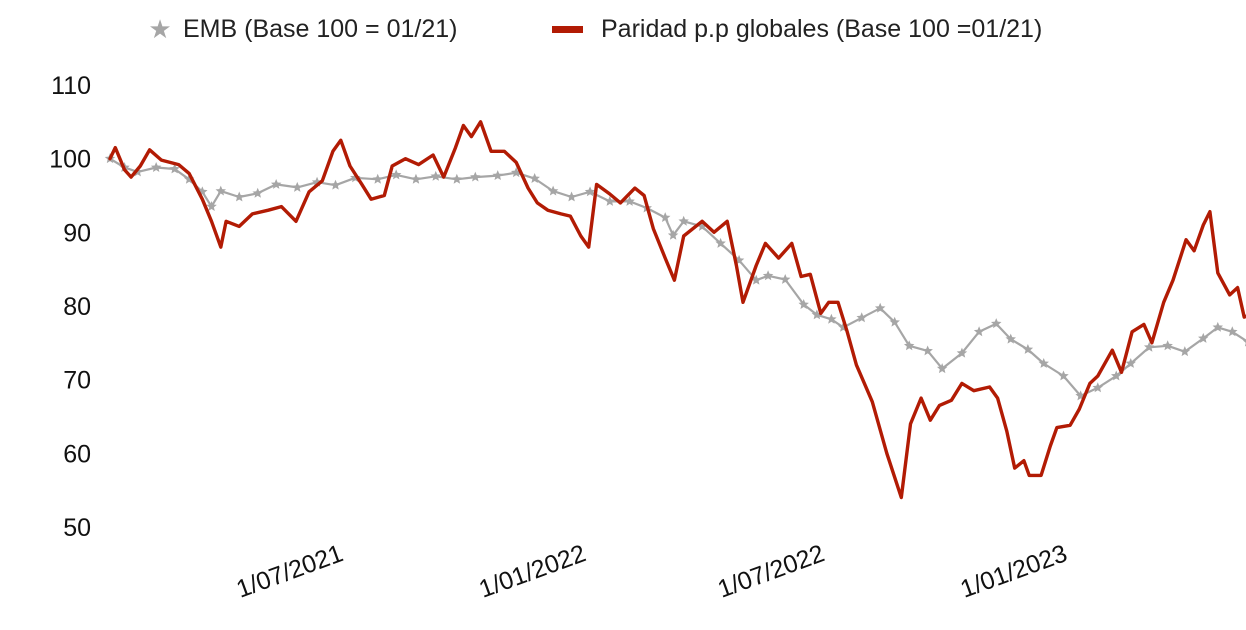 The image size is (1246, 630). I want to click on y-tick-label: 50, so click(77, 528).